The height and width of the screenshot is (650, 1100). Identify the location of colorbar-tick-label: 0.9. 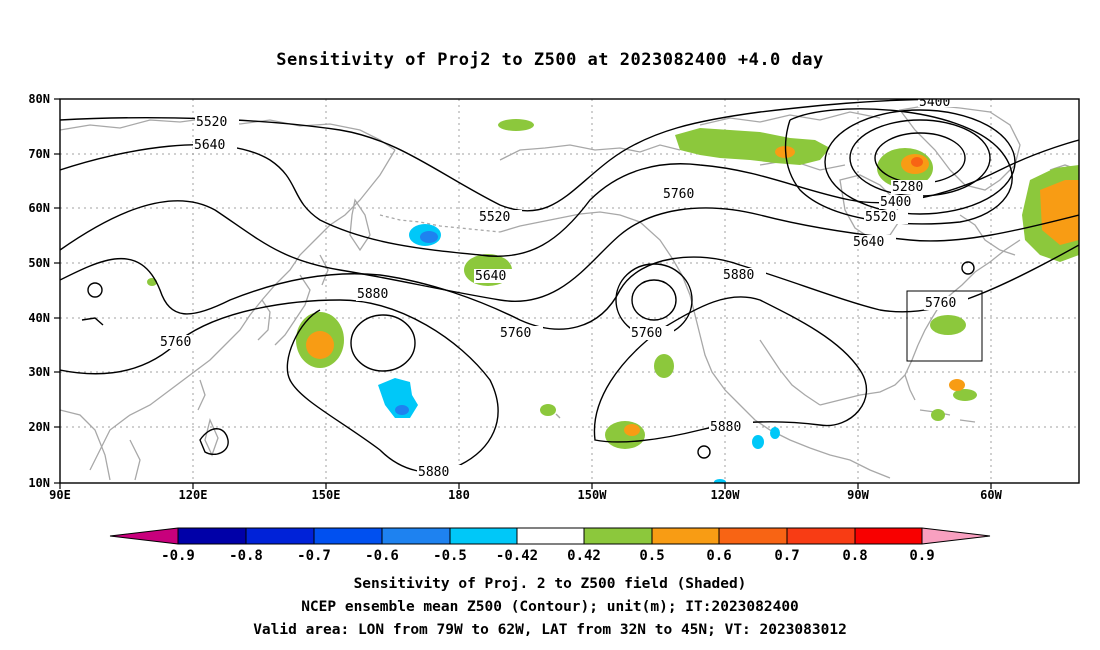
(921, 556).